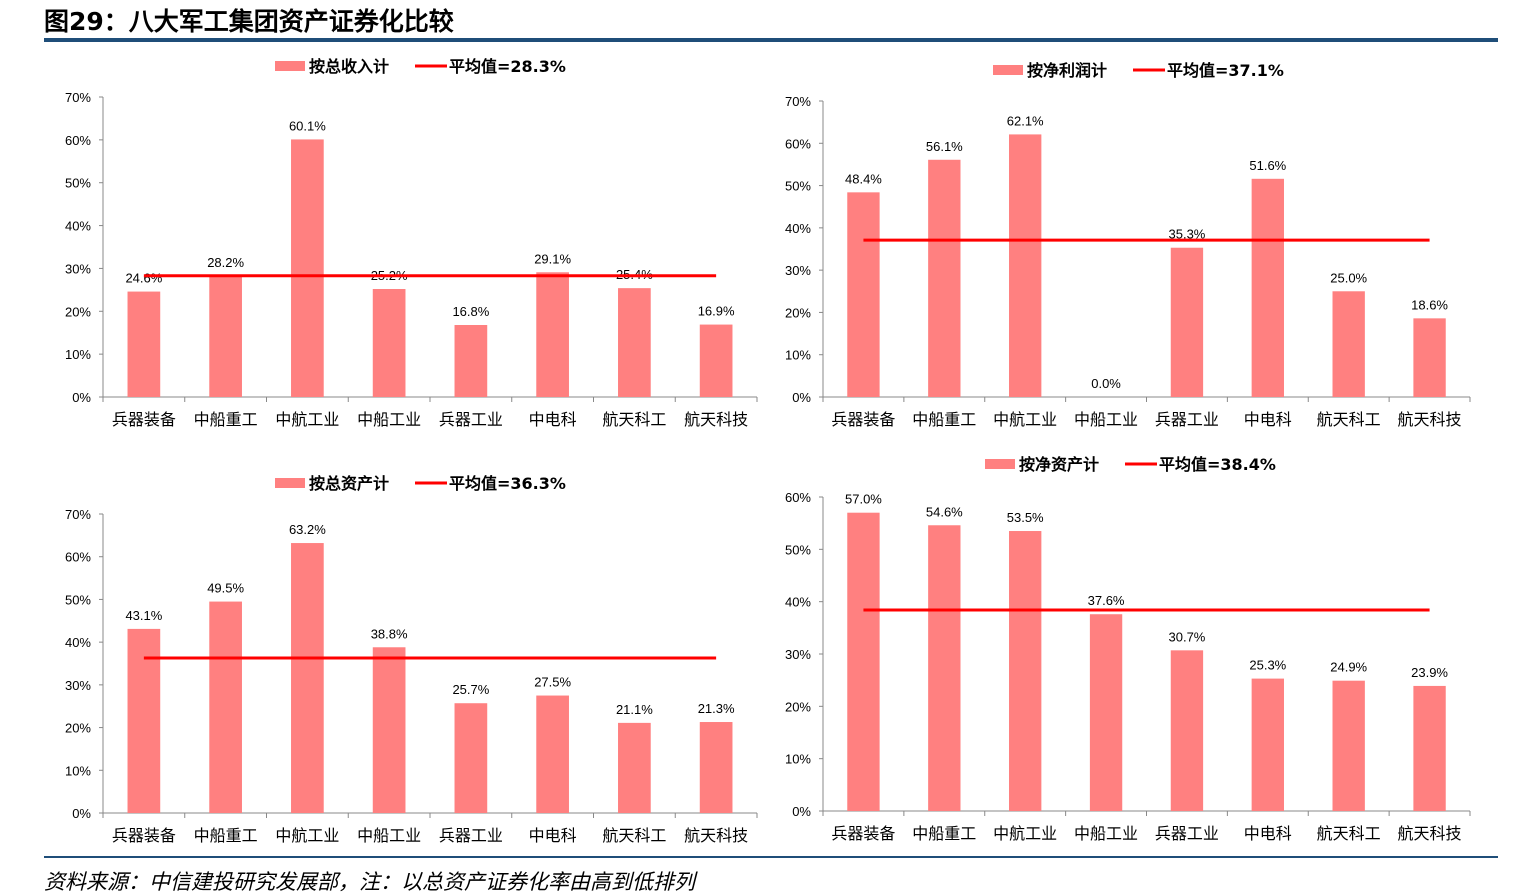  Describe the element at coordinates (863, 178) in the screenshot. I see `data-label: 48.4%` at that location.